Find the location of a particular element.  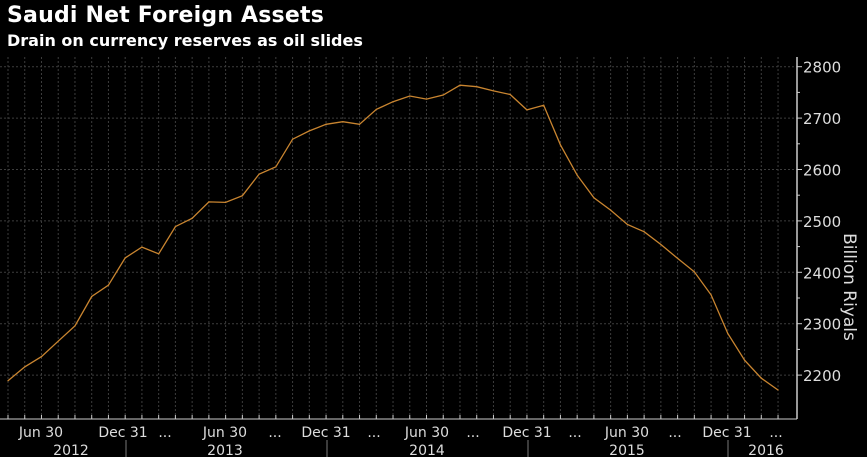

y-tick-label: 2500 is located at coordinates (822, 222).